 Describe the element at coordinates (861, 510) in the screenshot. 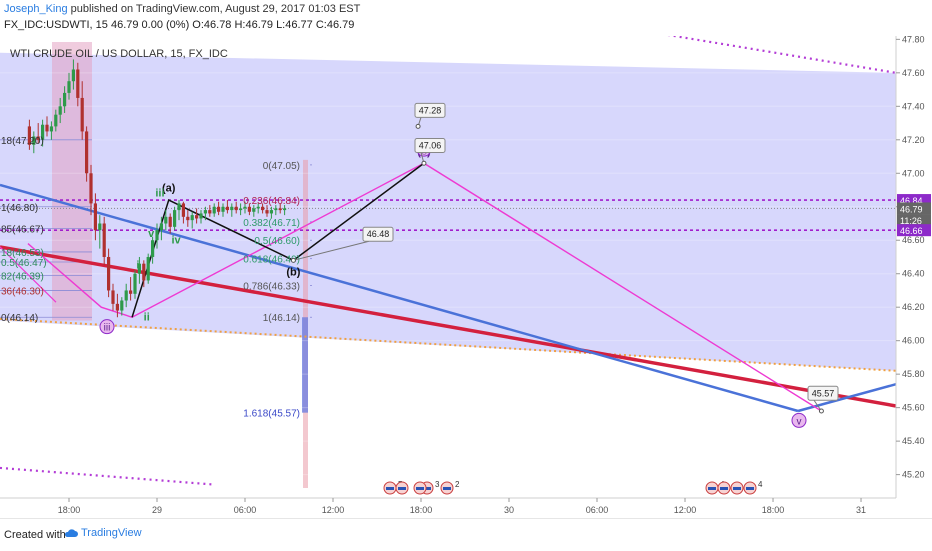

I see `time-tick-label: 31` at that location.